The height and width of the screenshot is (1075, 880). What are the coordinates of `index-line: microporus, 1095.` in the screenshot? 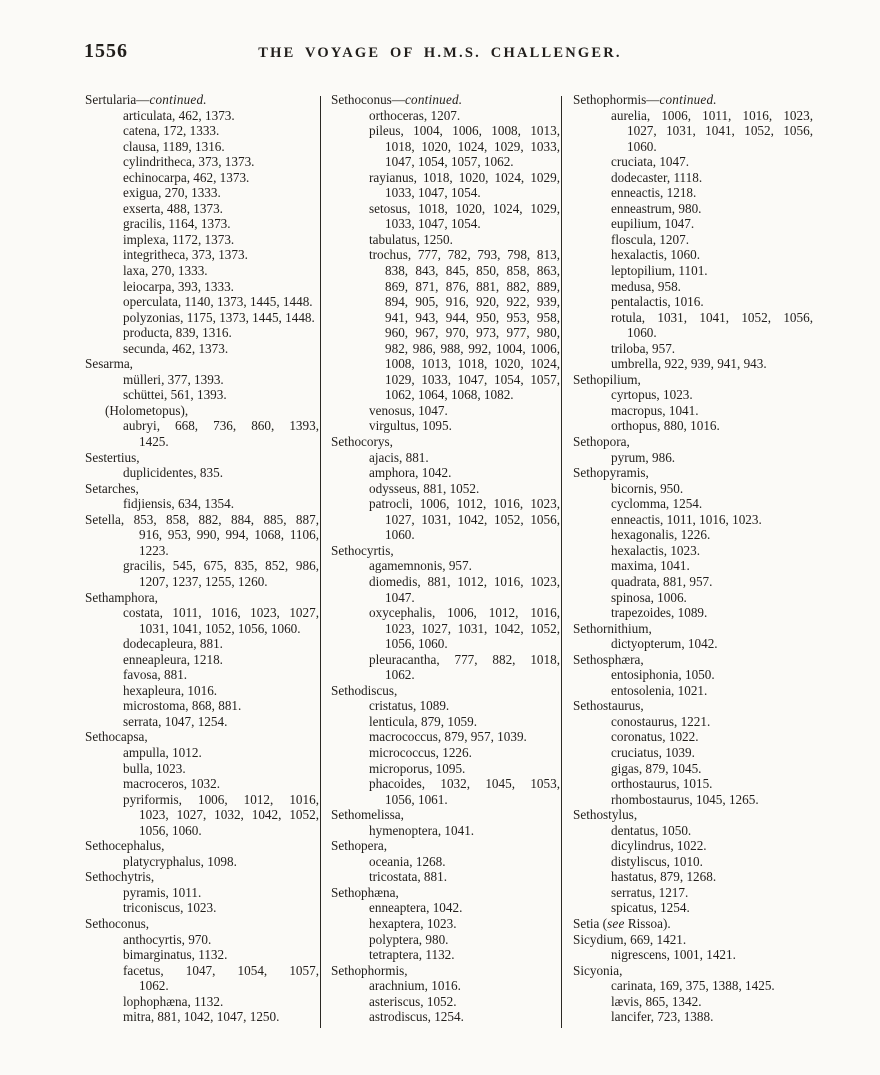 It's located at (417, 768).